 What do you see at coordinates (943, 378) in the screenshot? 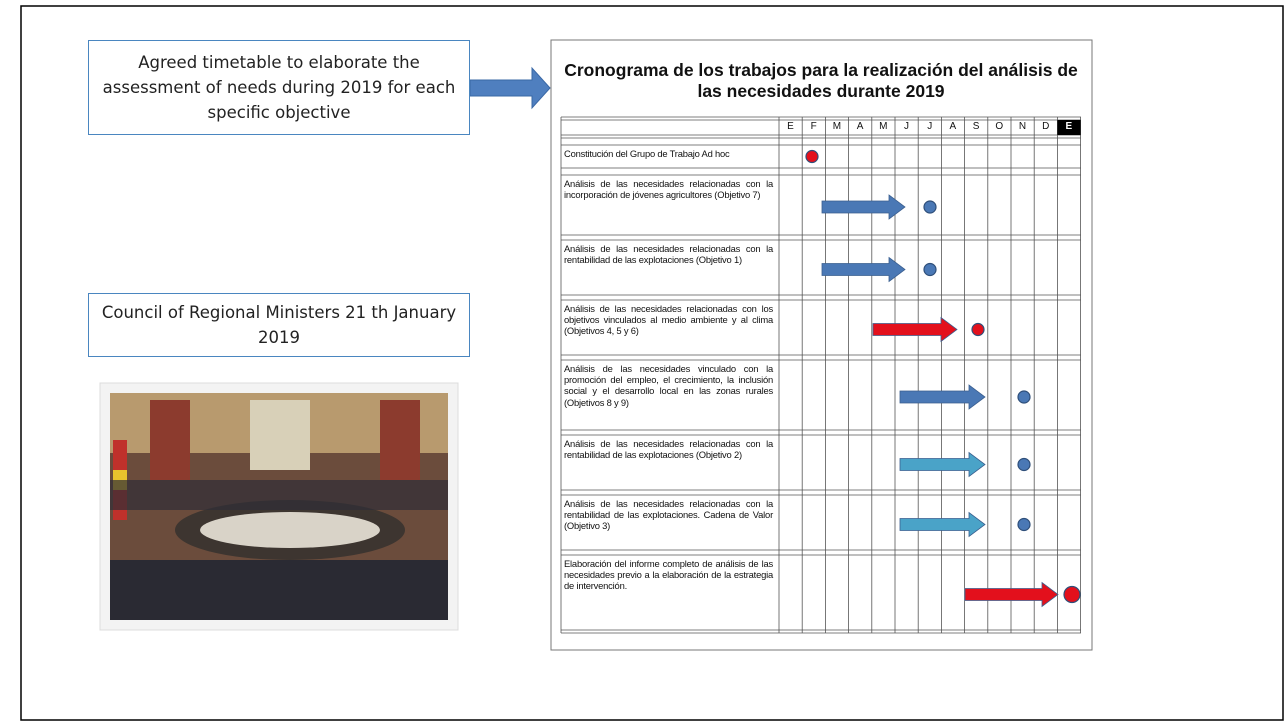
I see `gantt-marks` at bounding box center [943, 378].